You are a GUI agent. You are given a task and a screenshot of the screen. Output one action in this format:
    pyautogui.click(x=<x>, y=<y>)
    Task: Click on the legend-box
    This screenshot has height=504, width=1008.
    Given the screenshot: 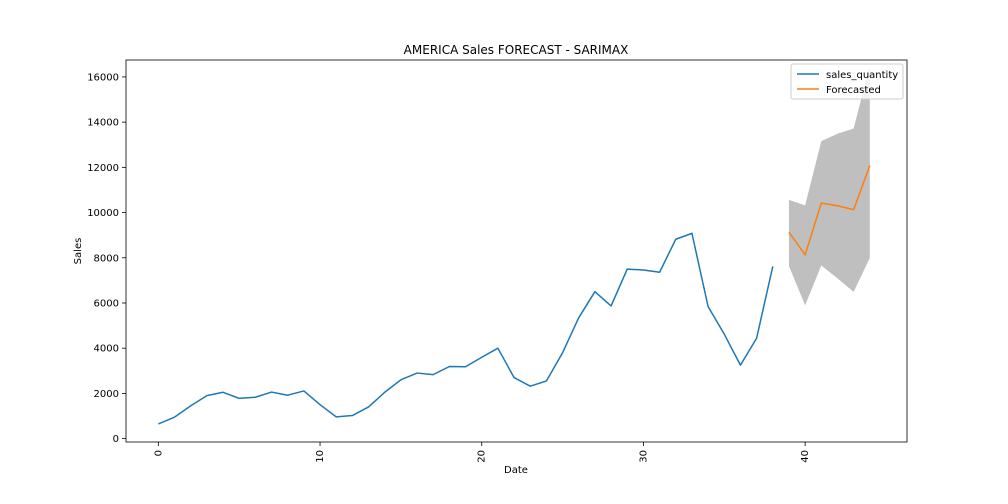 What is the action you would take?
    pyautogui.click(x=847, y=81)
    